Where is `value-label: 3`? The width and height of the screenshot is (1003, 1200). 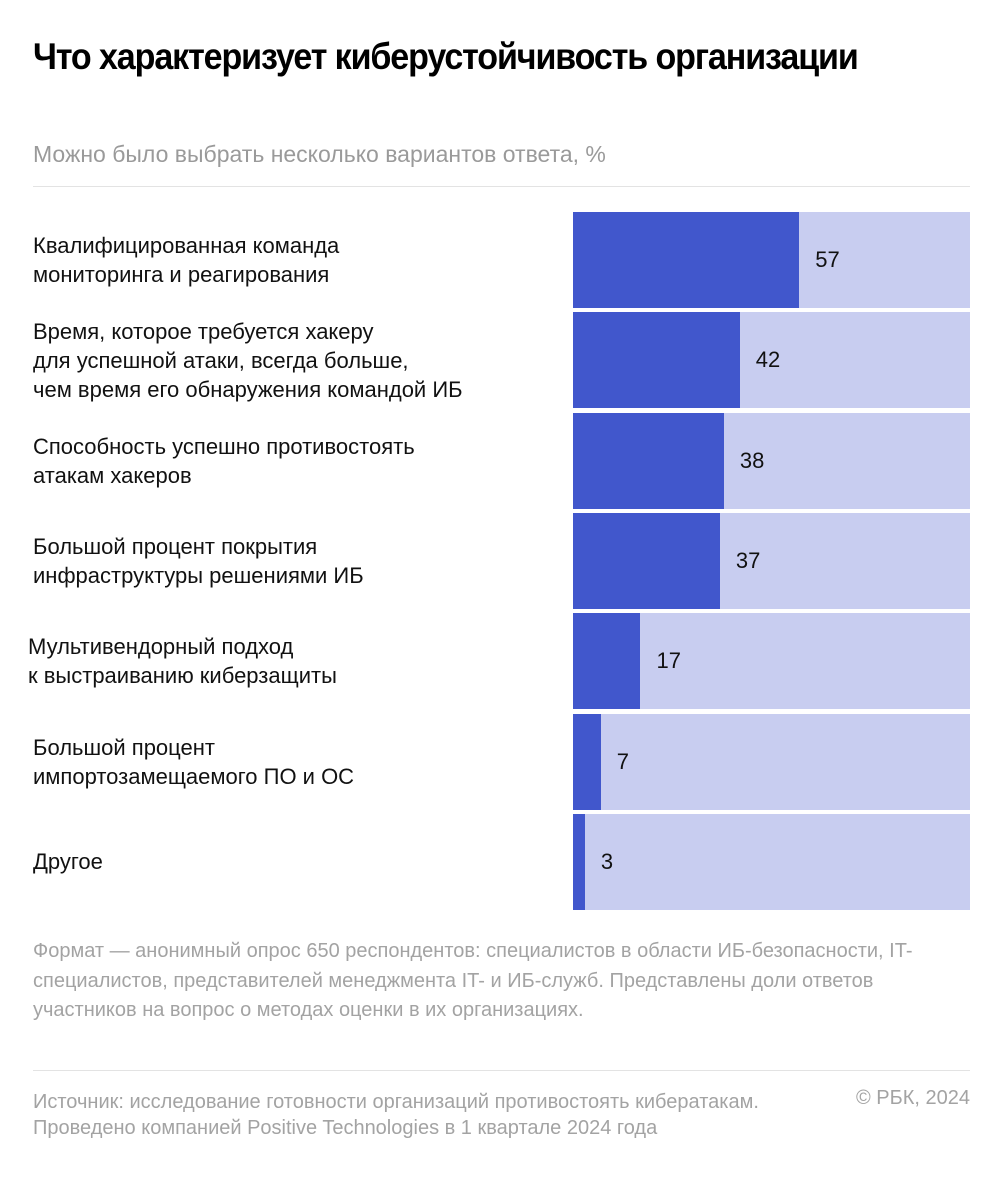 value-label: 3 is located at coordinates (607, 861).